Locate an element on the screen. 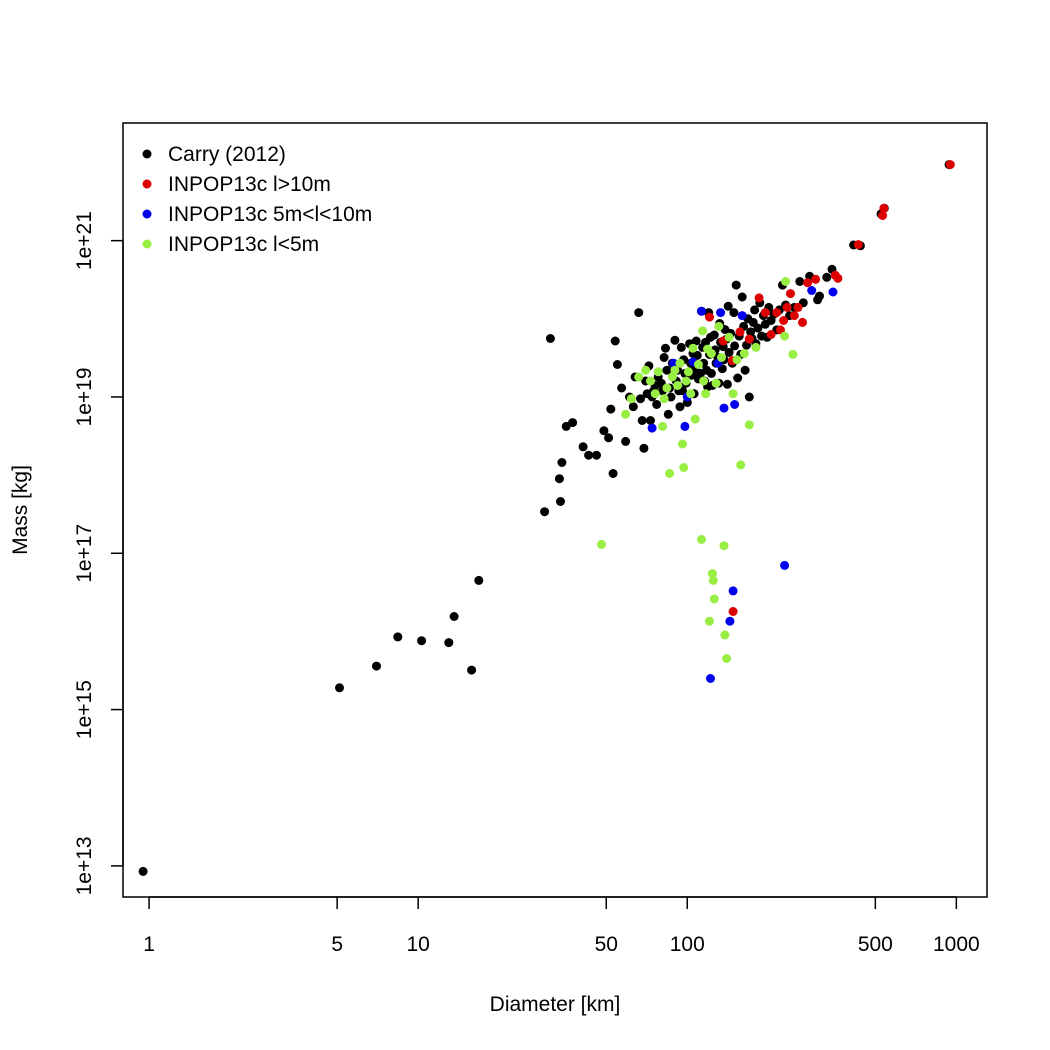 The height and width of the screenshot is (1050, 1050). legend-item: INPOP13c l>10m is located at coordinates (236, 184).